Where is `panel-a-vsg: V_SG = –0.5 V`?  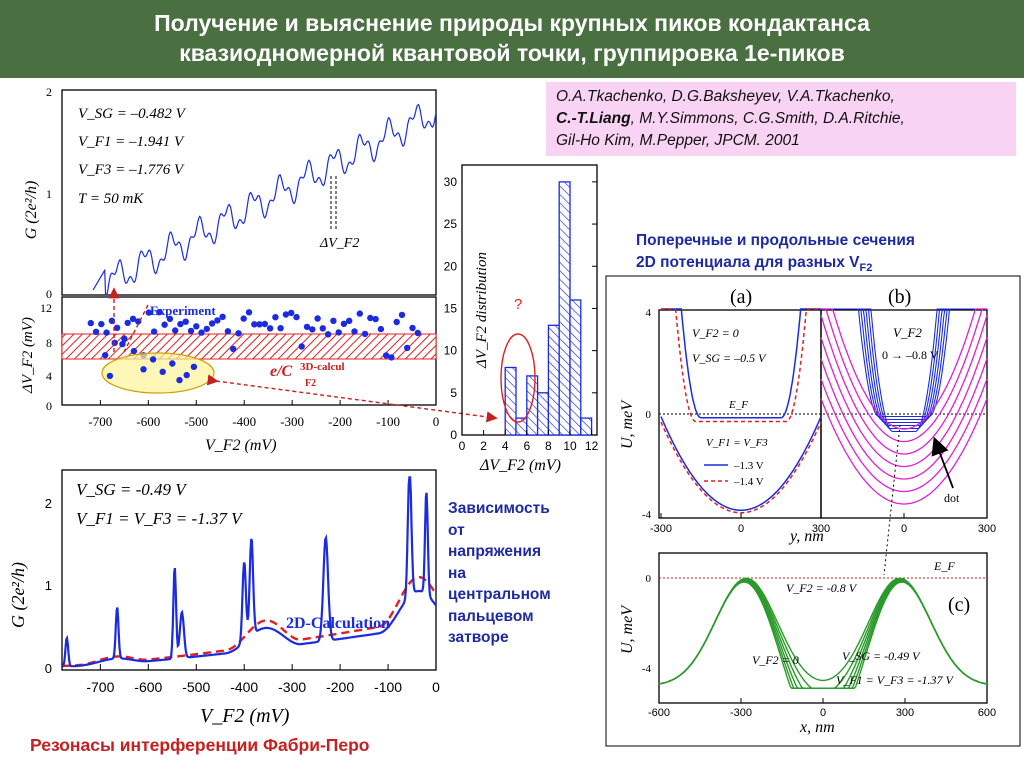
panel-a-vsg: V_SG = –0.5 V is located at coordinates (729, 358).